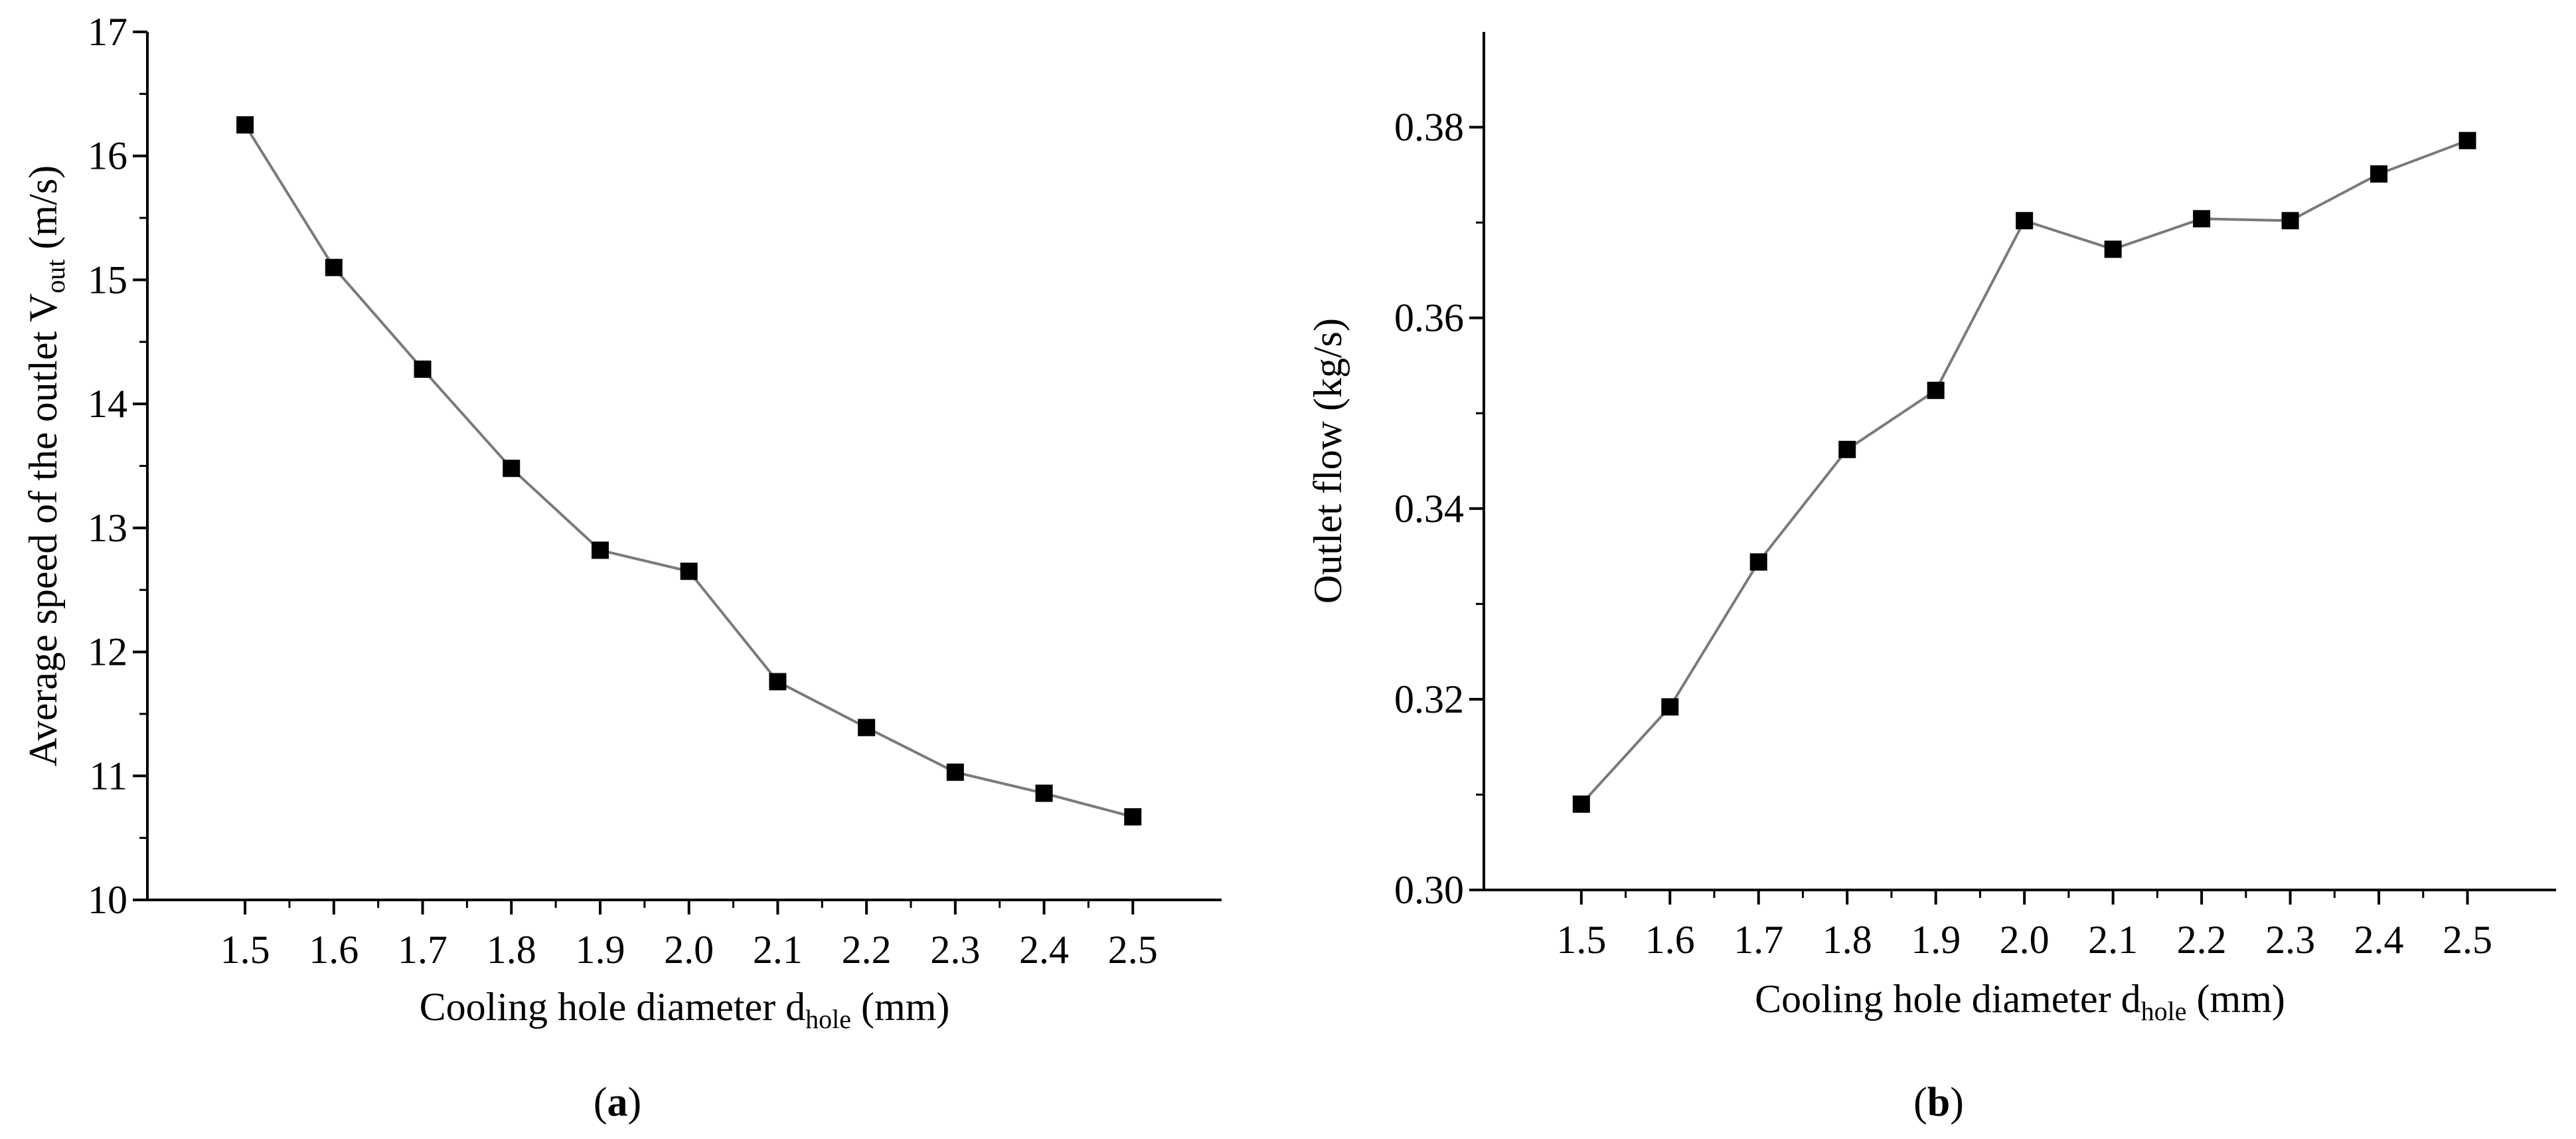  Describe the element at coordinates (1429, 318) in the screenshot. I see `y-tick-label: 0.36` at that location.